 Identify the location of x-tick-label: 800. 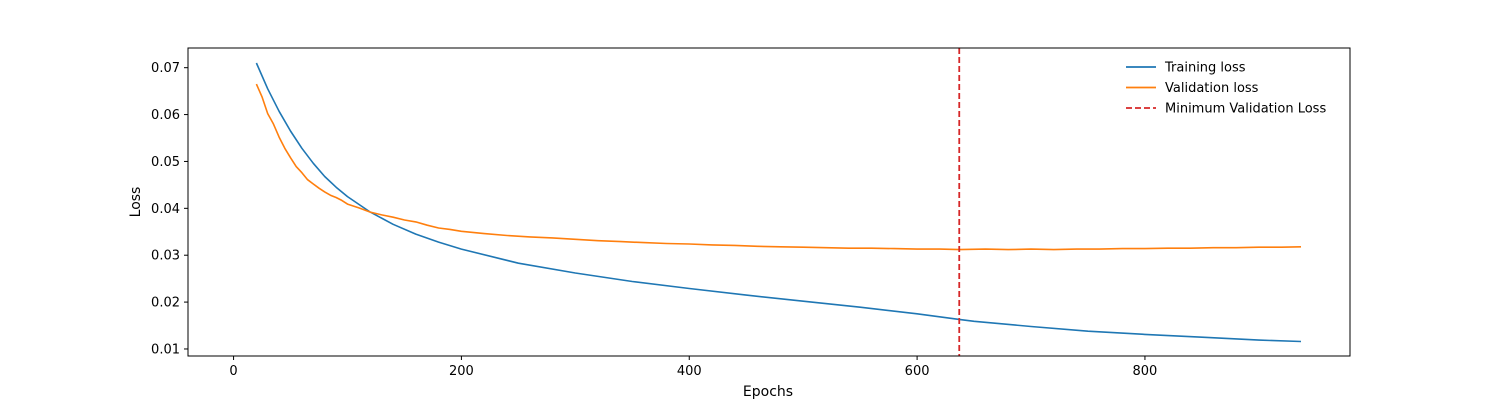
(1145, 371).